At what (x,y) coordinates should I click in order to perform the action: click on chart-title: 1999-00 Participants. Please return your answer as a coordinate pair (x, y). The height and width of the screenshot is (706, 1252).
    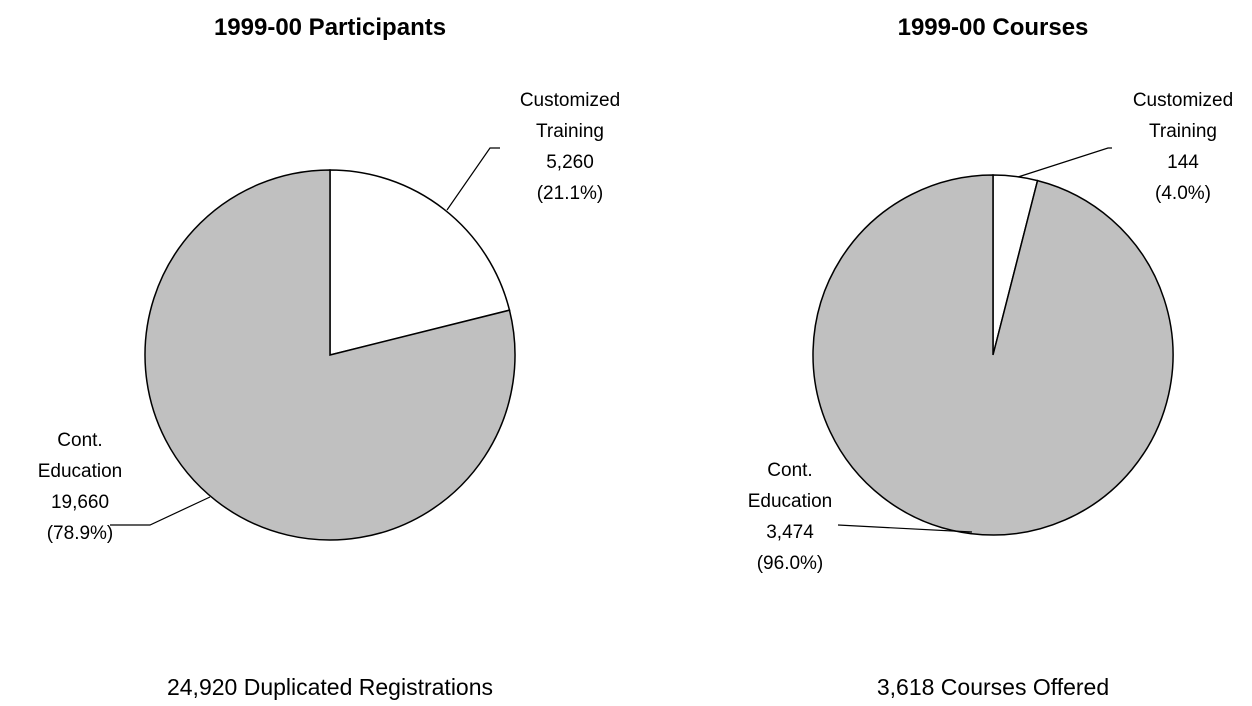
    Looking at the image, I should click on (330, 27).